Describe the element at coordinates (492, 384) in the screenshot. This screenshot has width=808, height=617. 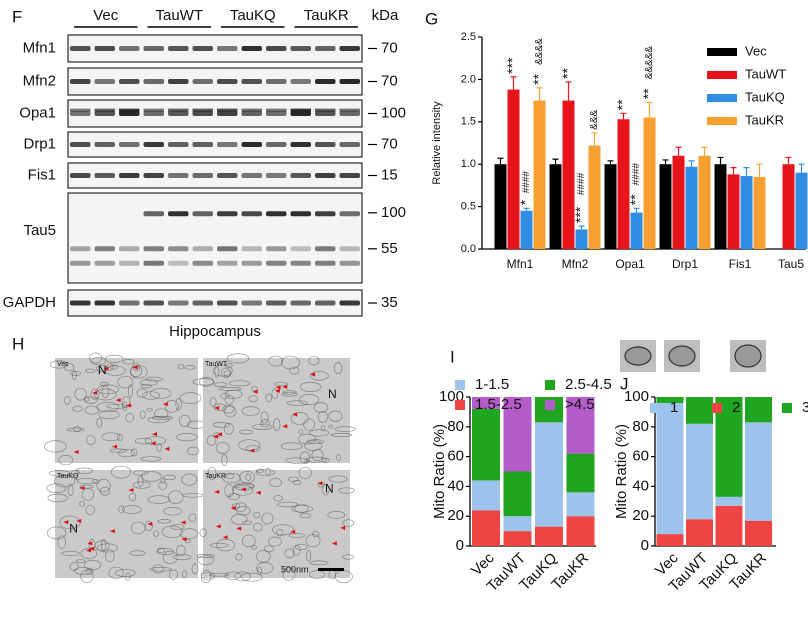
I see `legend-label: 1-1.5` at that location.